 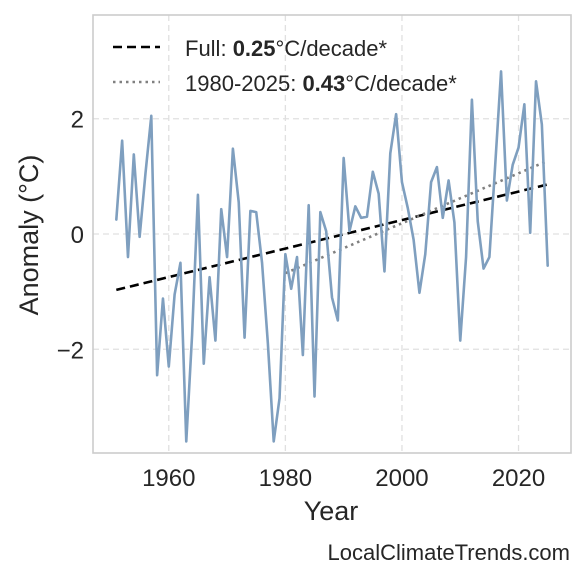 What do you see at coordinates (401, 478) in the screenshot?
I see `x-tick-label-2000: 2000` at bounding box center [401, 478].